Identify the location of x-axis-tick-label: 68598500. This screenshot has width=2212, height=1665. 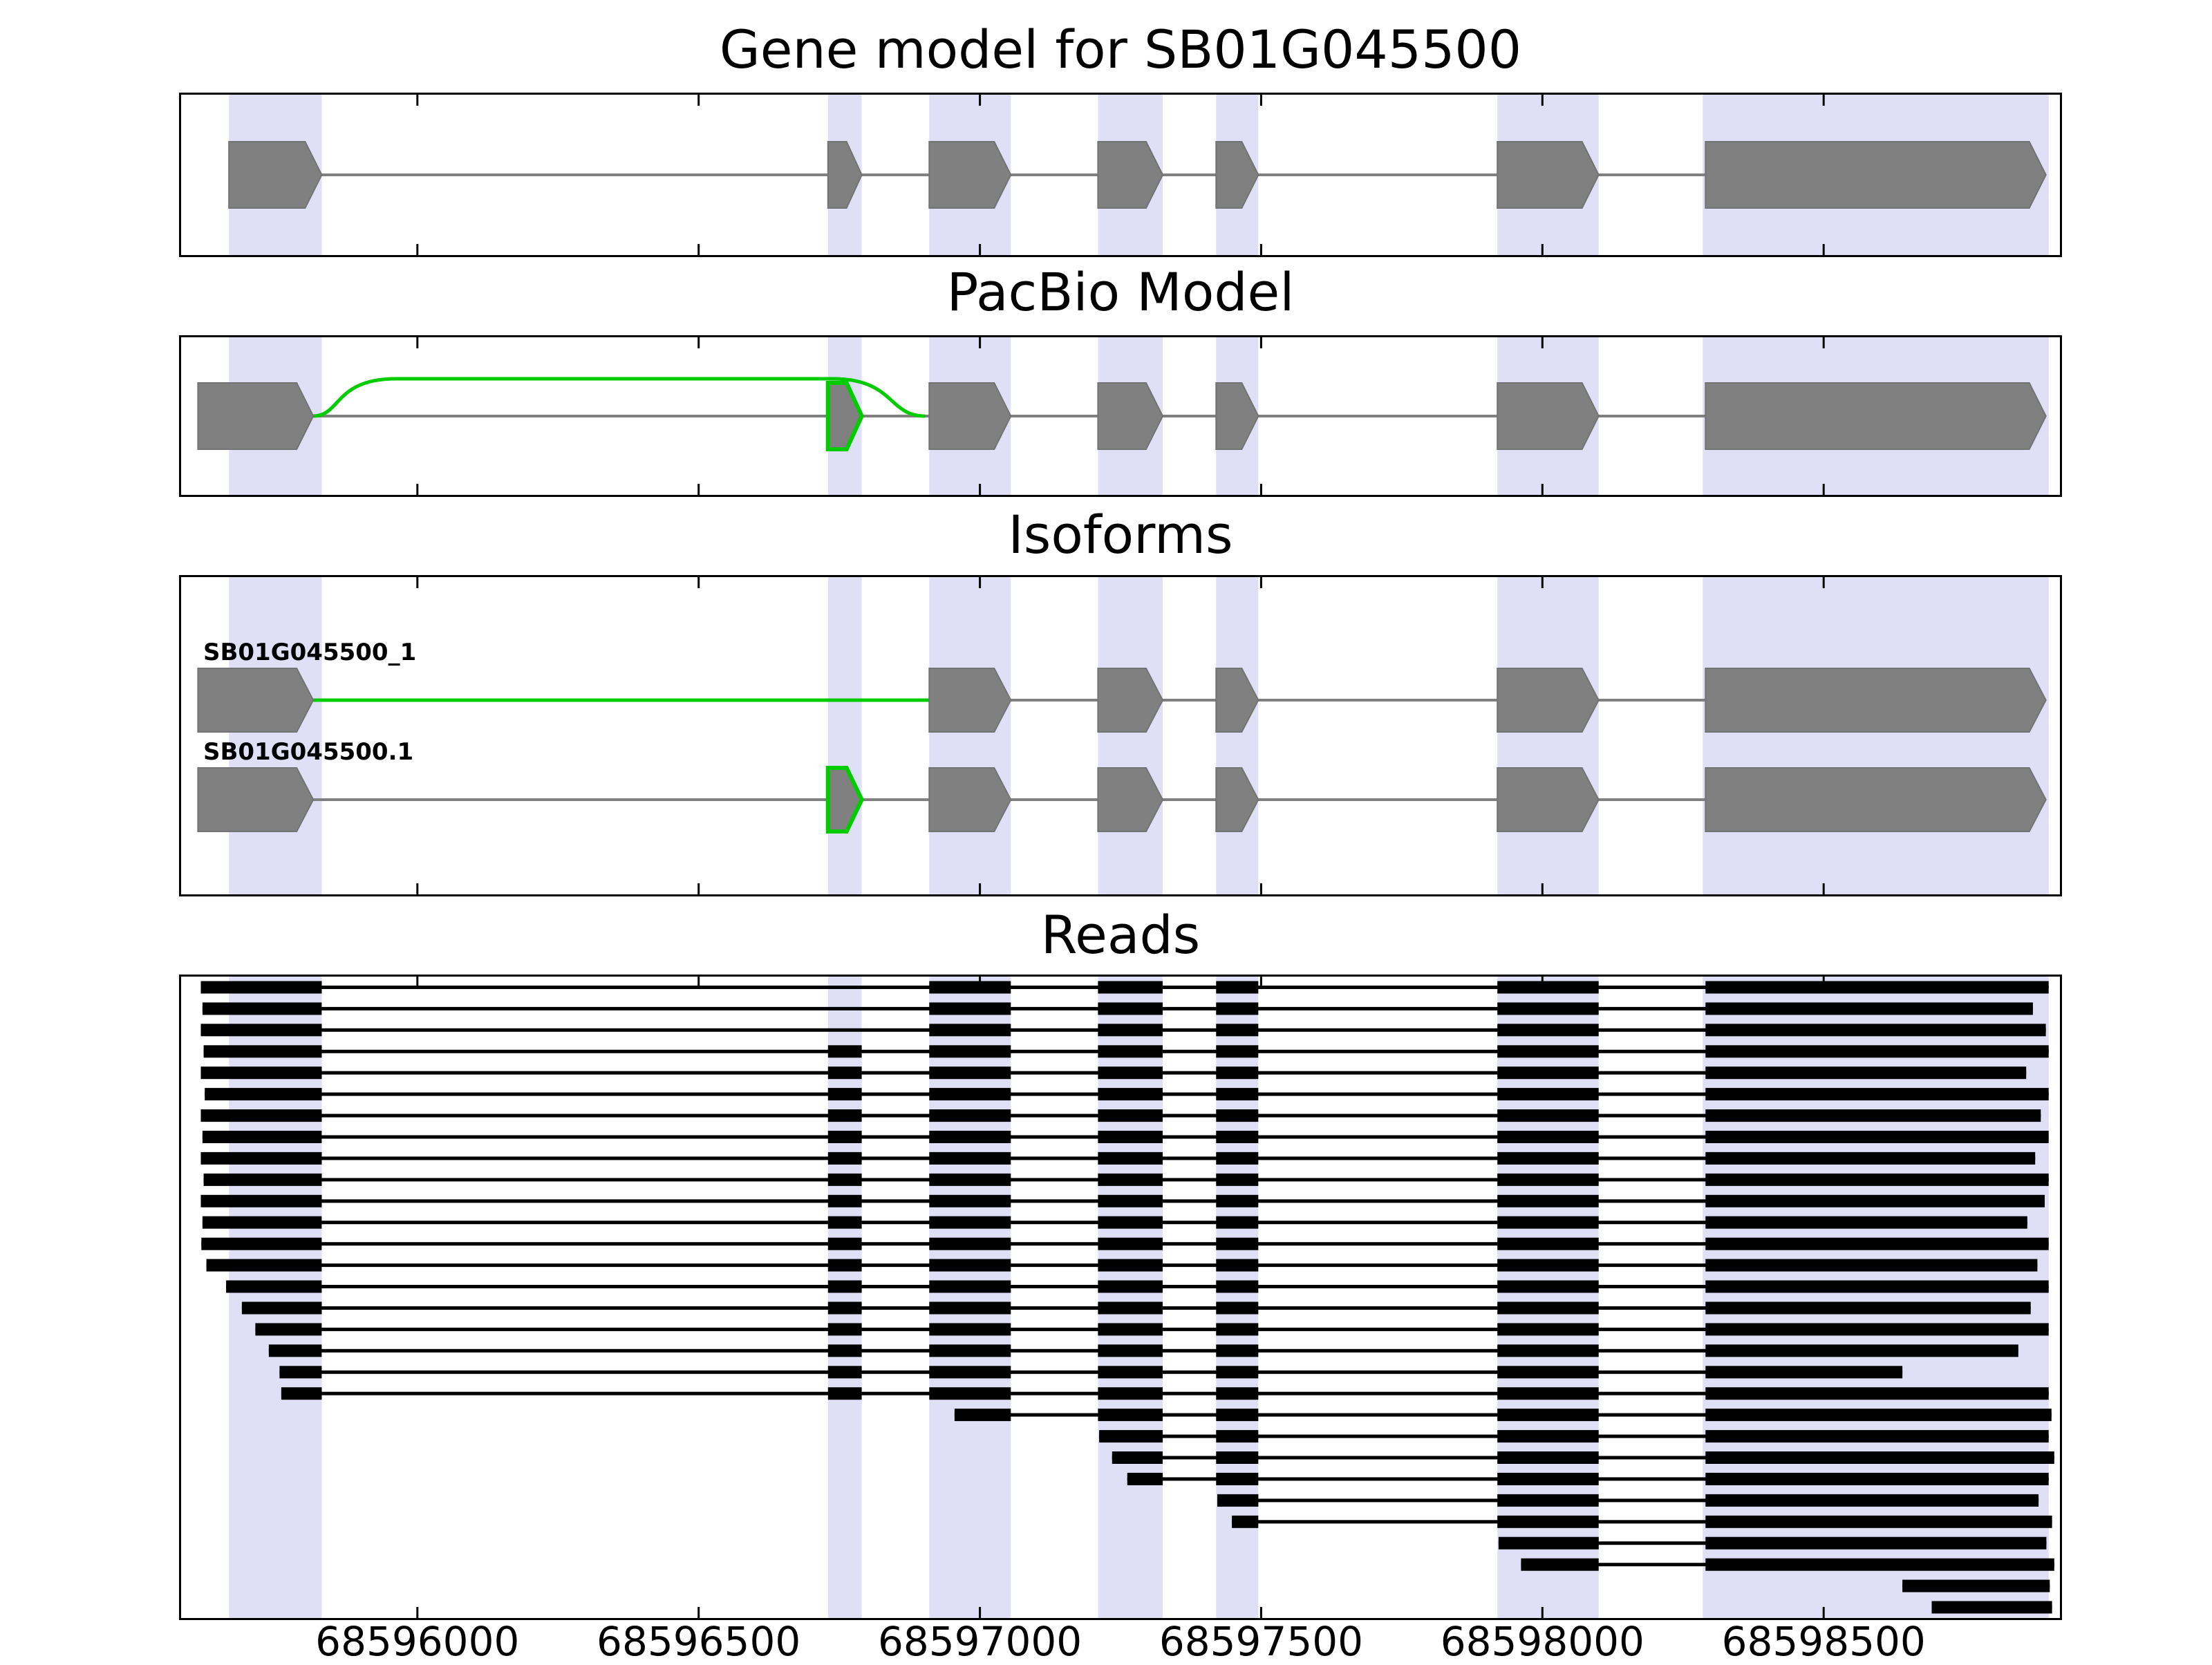
(1824, 1641).